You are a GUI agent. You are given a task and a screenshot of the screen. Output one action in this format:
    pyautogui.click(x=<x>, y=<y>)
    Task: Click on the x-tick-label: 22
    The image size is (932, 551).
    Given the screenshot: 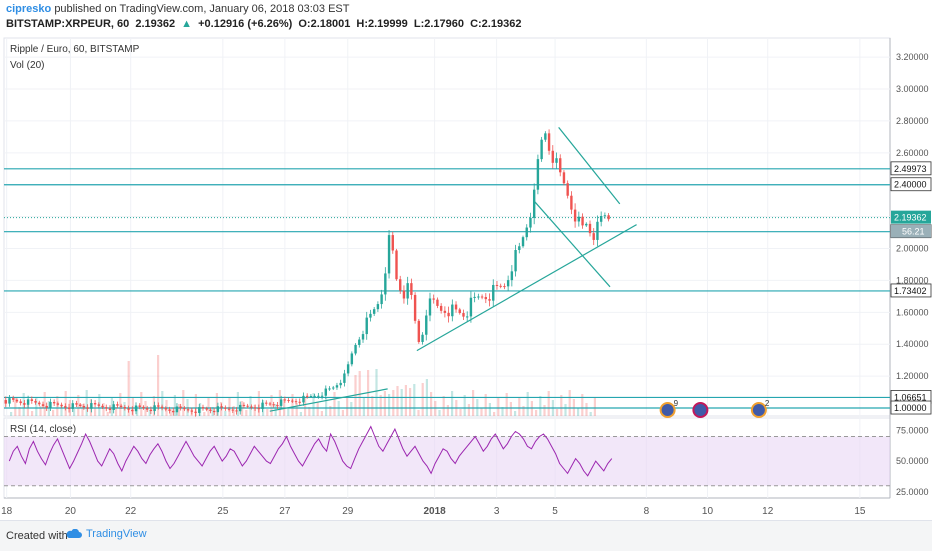 What is the action you would take?
    pyautogui.click(x=131, y=511)
    